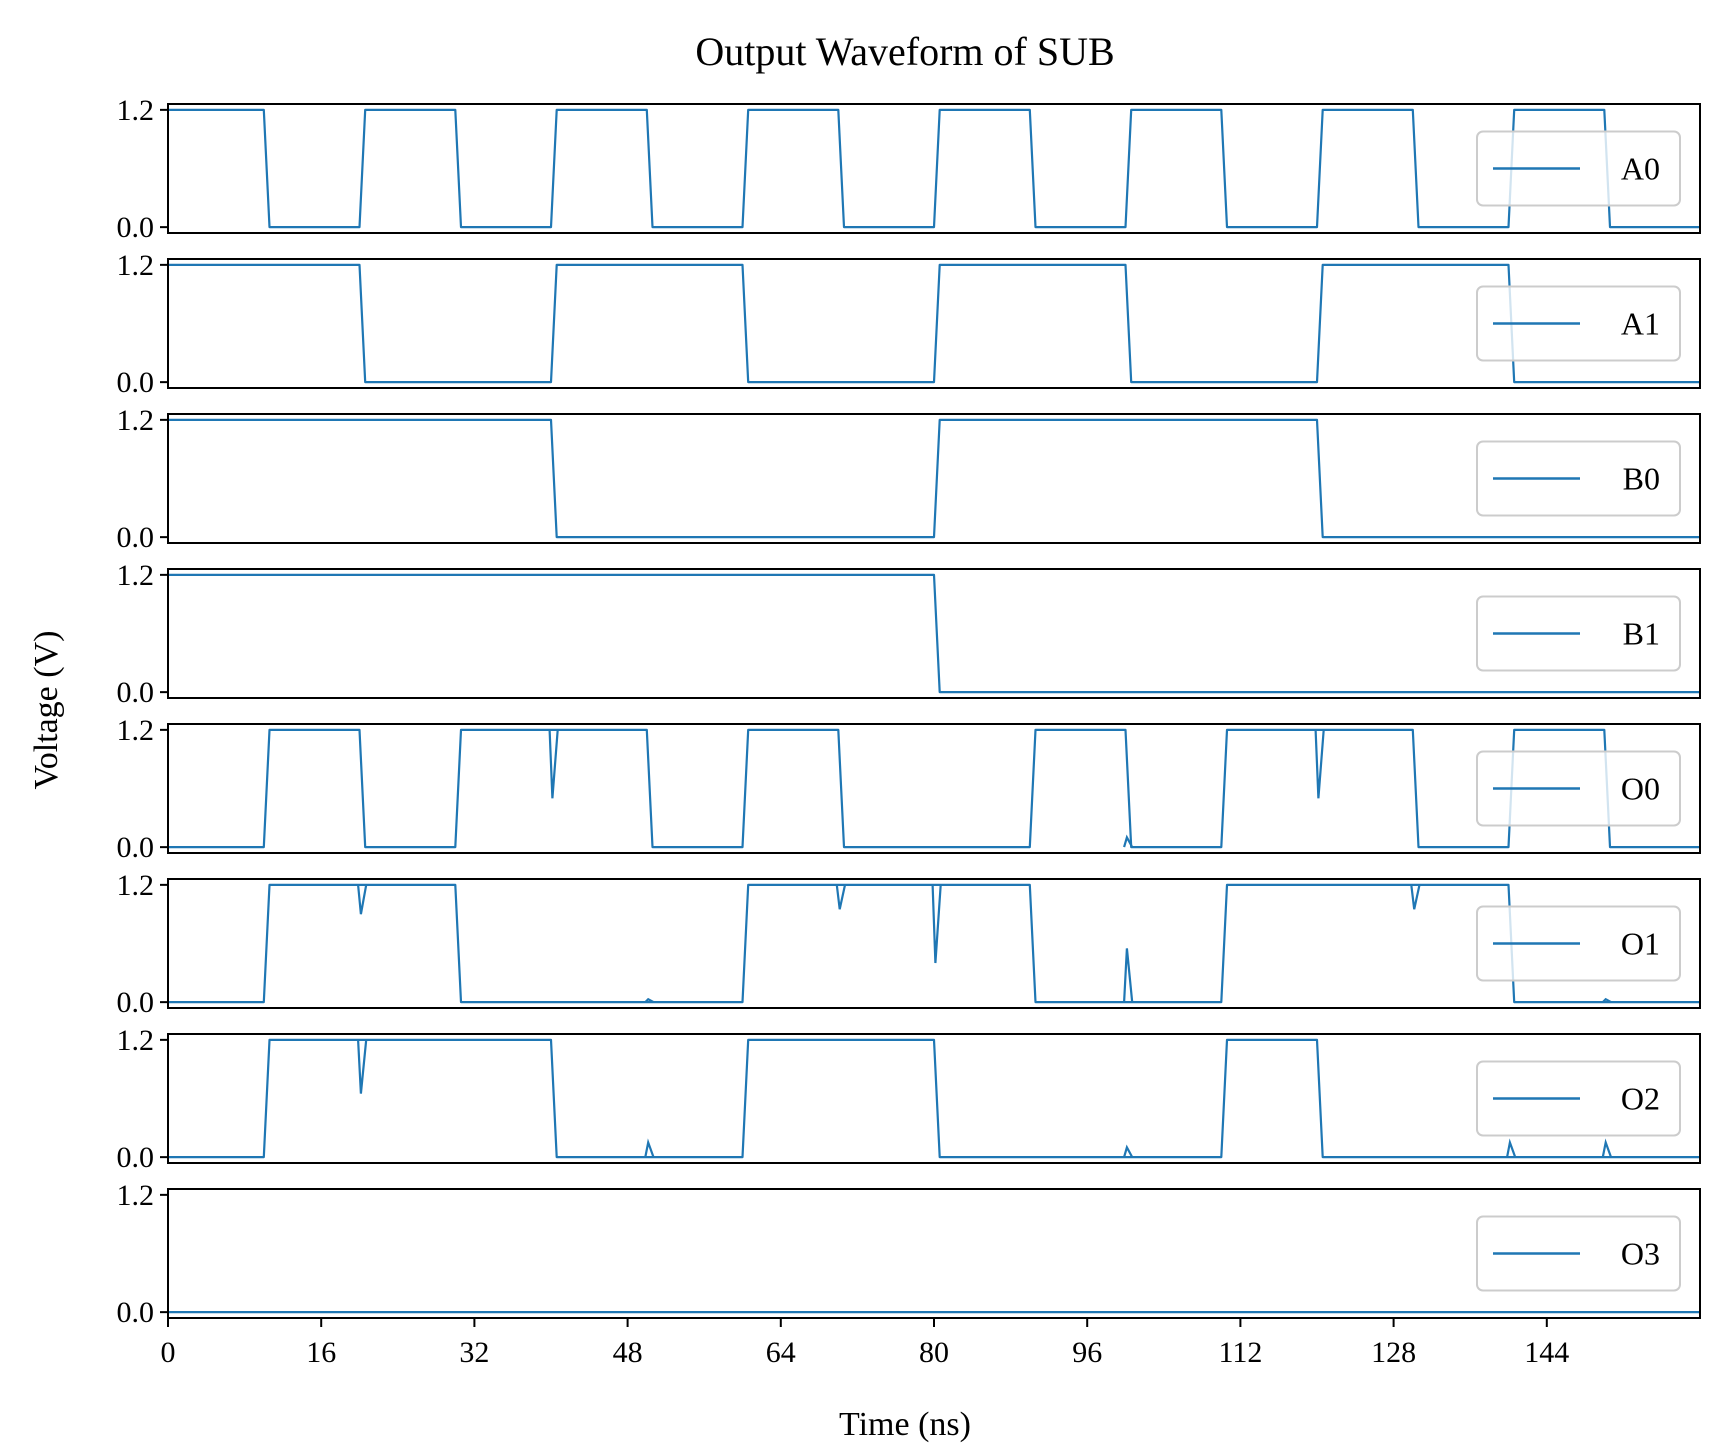 The height and width of the screenshot is (1454, 1733). What do you see at coordinates (1393, 1352) in the screenshot?
I see `x-tick-label: 128` at bounding box center [1393, 1352].